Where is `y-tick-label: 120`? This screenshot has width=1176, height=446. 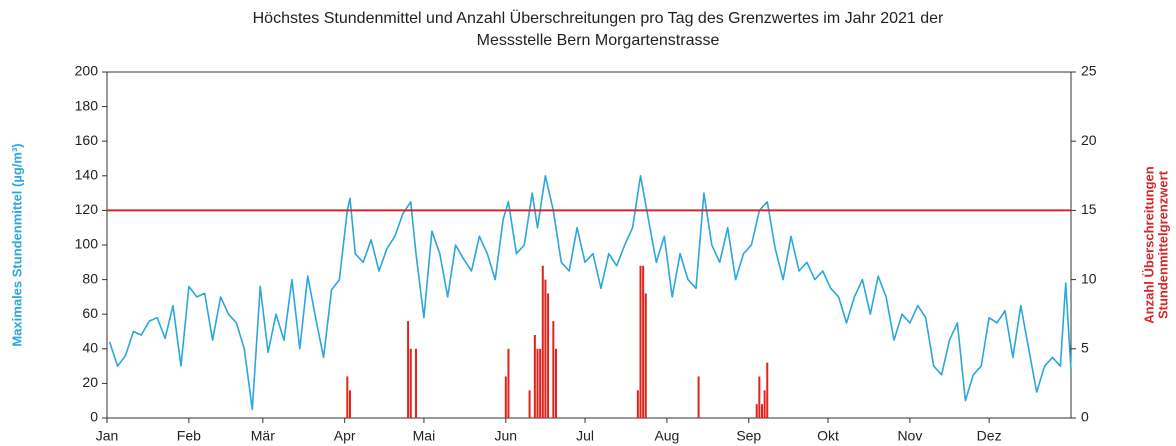 y-tick-label: 120 is located at coordinates (87, 209).